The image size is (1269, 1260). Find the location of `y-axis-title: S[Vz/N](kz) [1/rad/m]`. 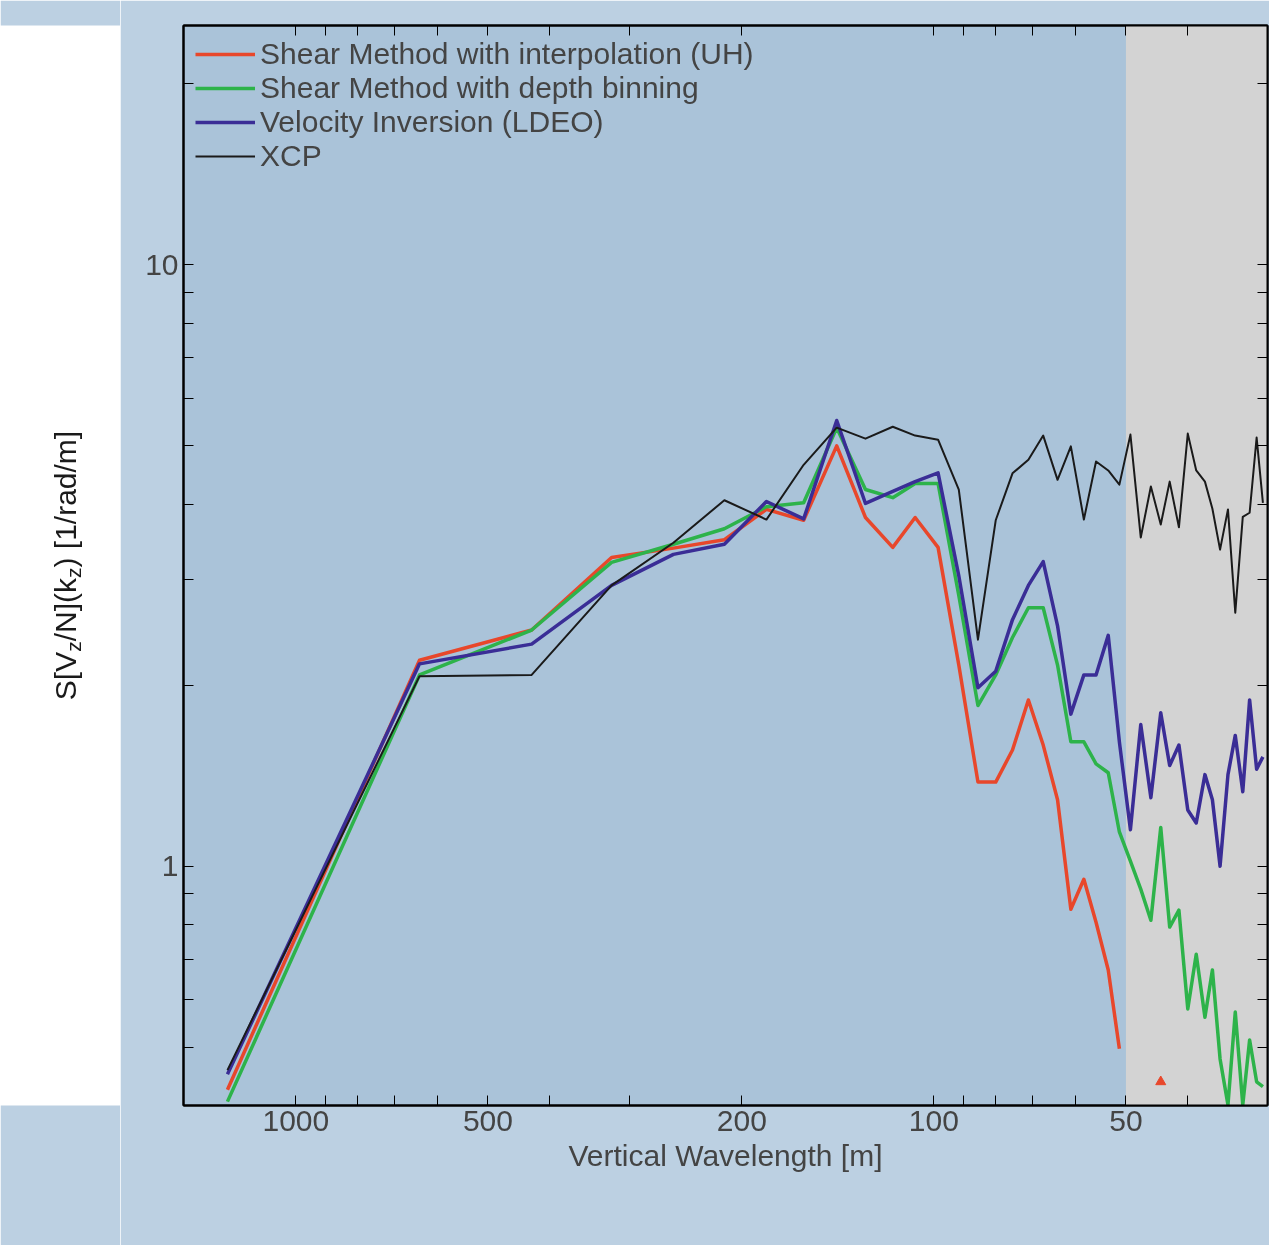

y-axis-title: S[Vz/N](kz) [1/rad/m] is located at coordinates (67, 565).